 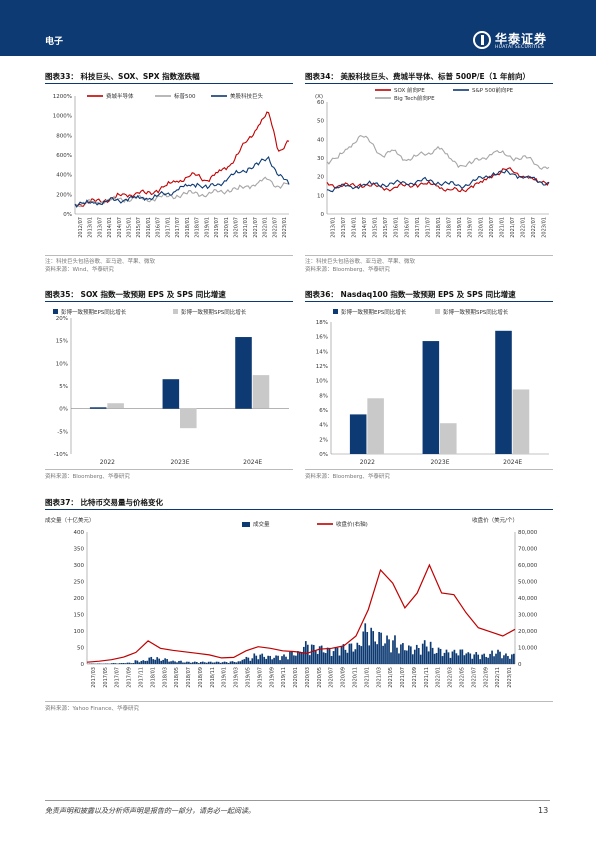 What do you see at coordinates (118, 677) in the screenshot?
I see `fig37-x-tick: 2017/07` at bounding box center [118, 677].